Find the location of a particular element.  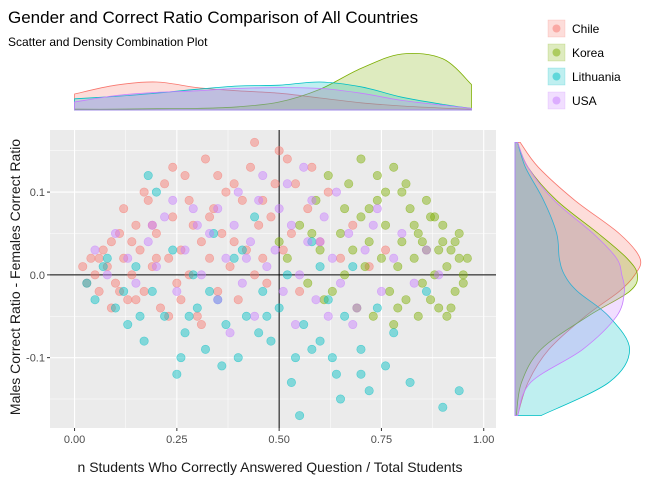

x-axis-ticks: 0.00 0.25 0.50 0.75 1.00 is located at coordinates (279, 437).